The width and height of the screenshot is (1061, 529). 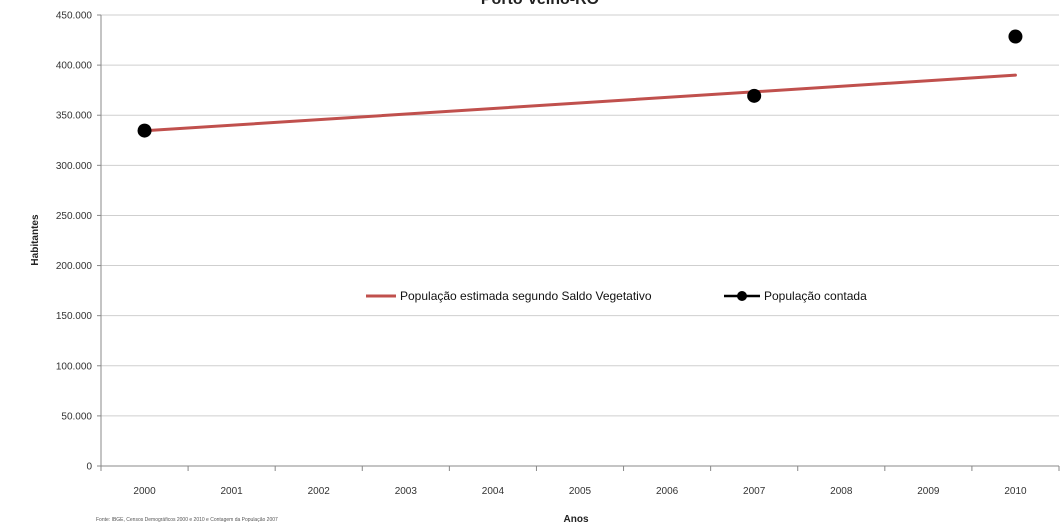 What do you see at coordinates (754, 491) in the screenshot?
I see `x-tick-label: 2007` at bounding box center [754, 491].